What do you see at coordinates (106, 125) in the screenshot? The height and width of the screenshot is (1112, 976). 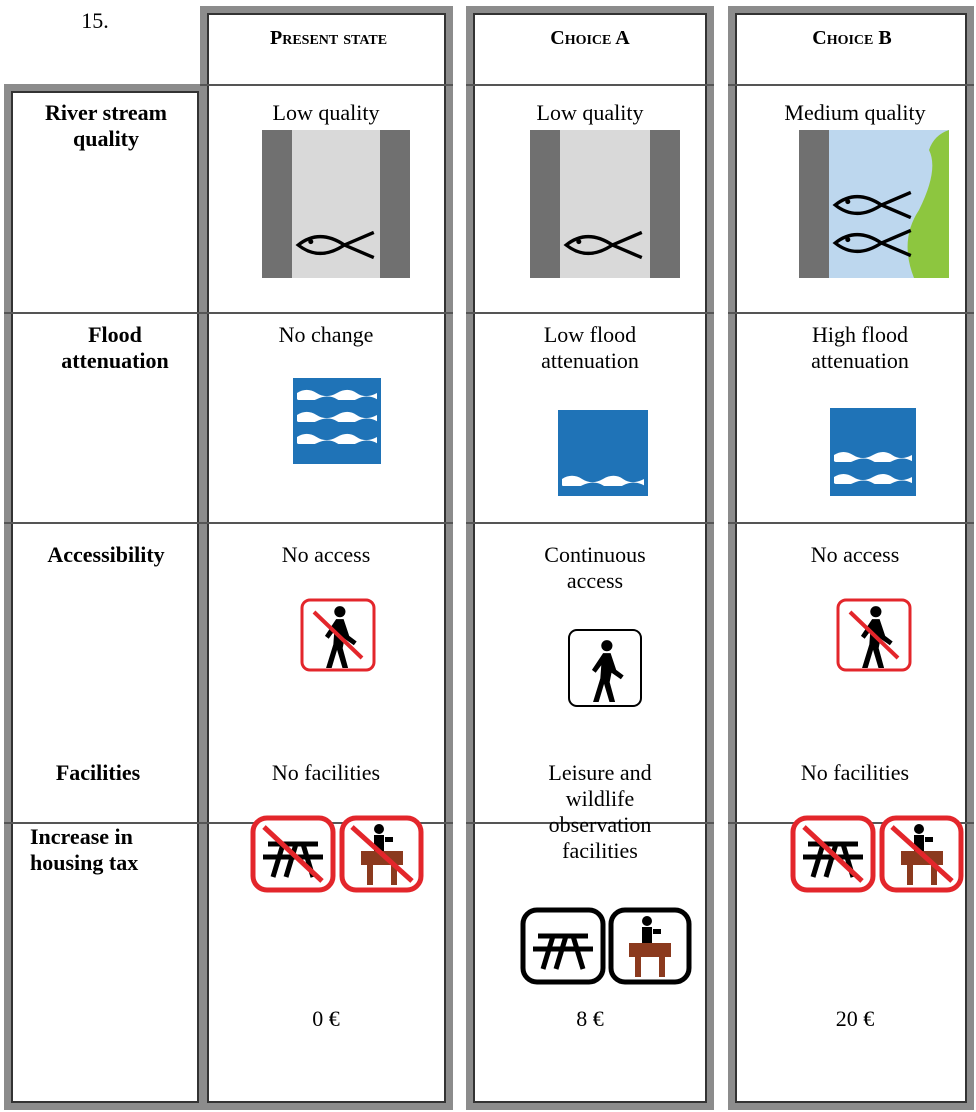 I see `attribute-label: River stream quality` at bounding box center [106, 125].